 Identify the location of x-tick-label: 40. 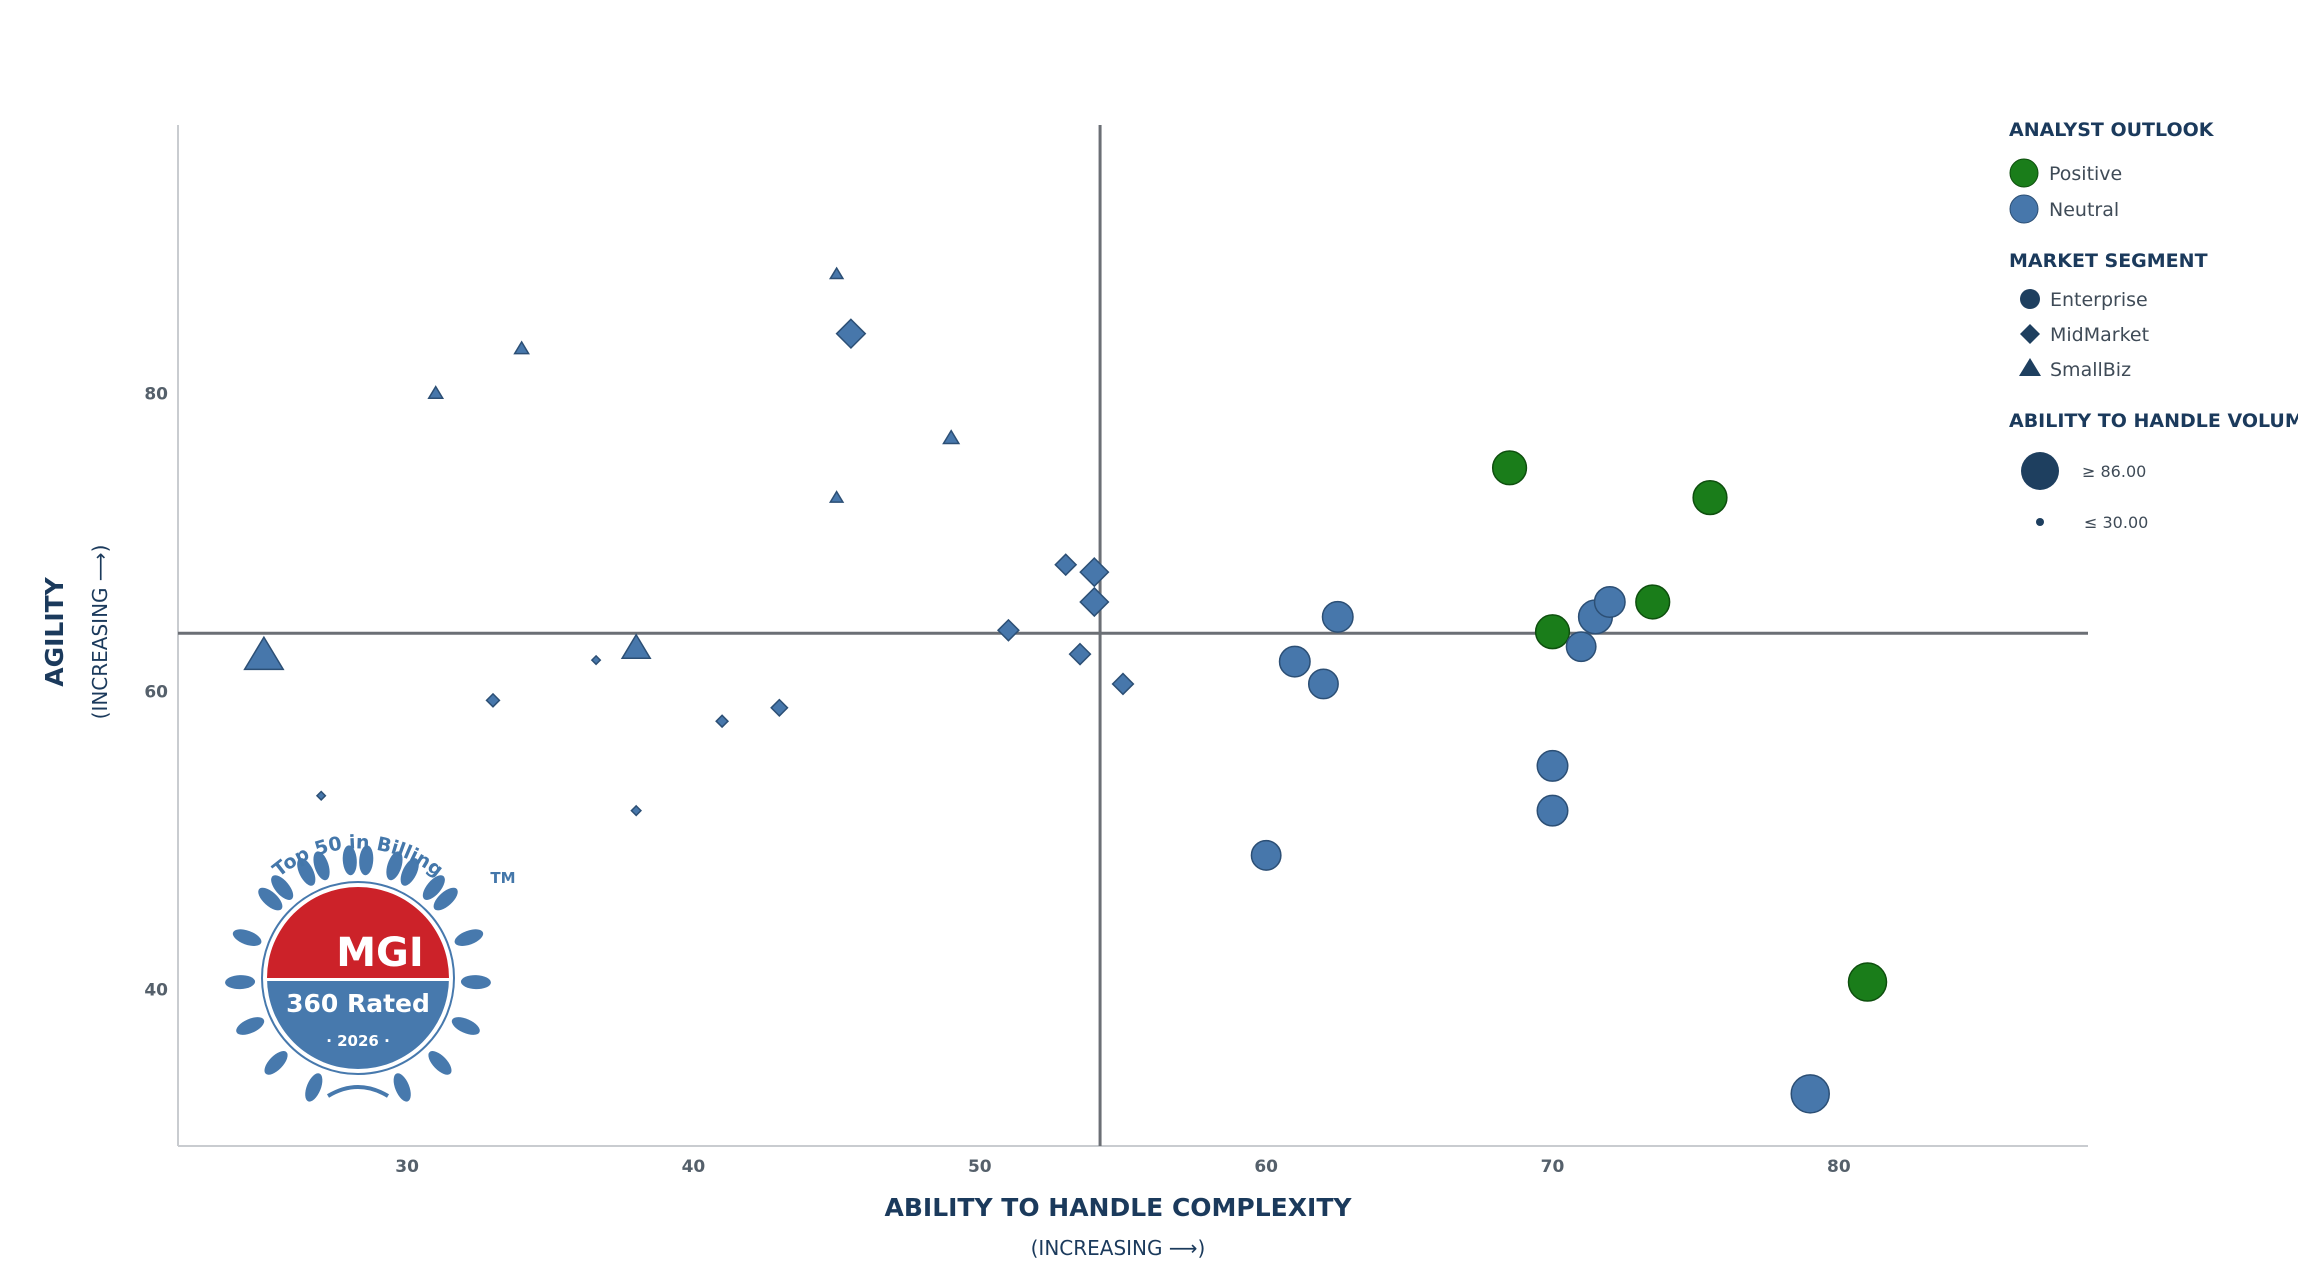
(694, 1167).